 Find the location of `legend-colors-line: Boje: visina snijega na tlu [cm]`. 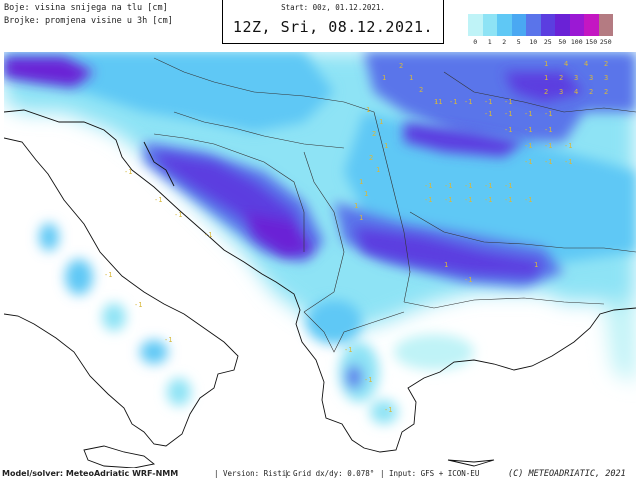

legend-colors-line: Boje: visina snijega na tlu [cm] is located at coordinates (86, 8).